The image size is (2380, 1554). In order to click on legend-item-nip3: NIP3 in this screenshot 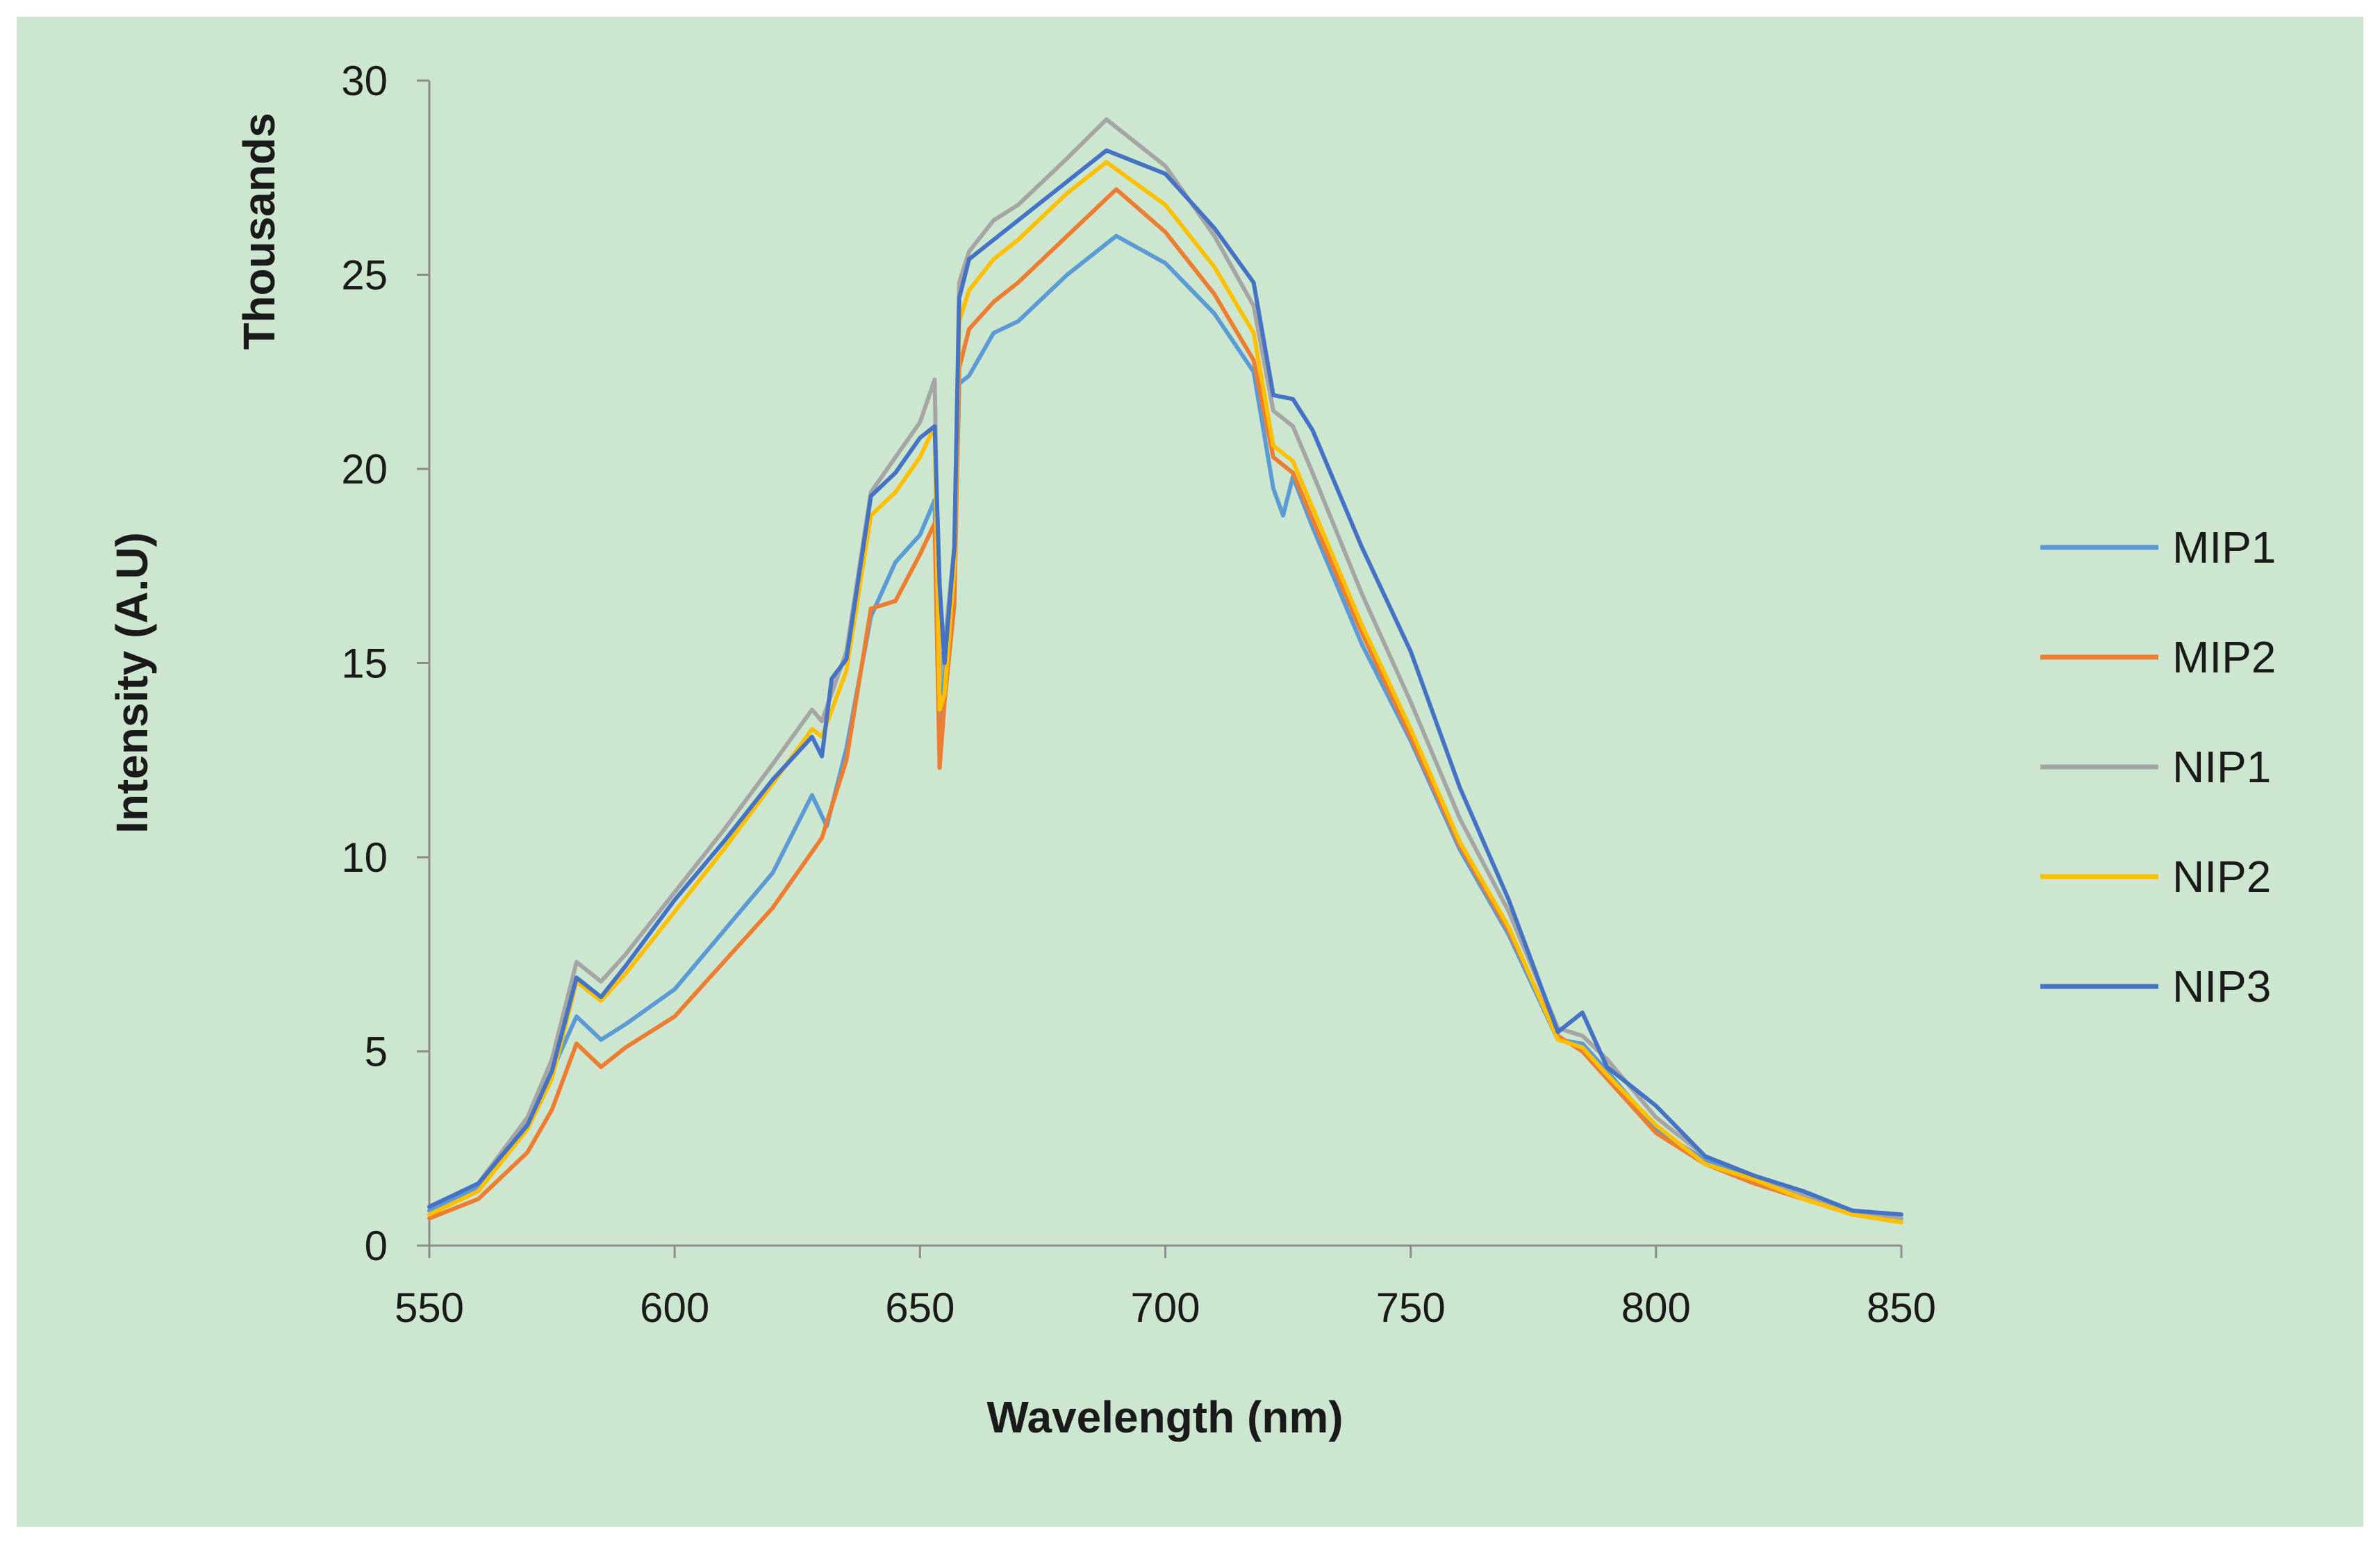, I will do `click(2155, 986)`.